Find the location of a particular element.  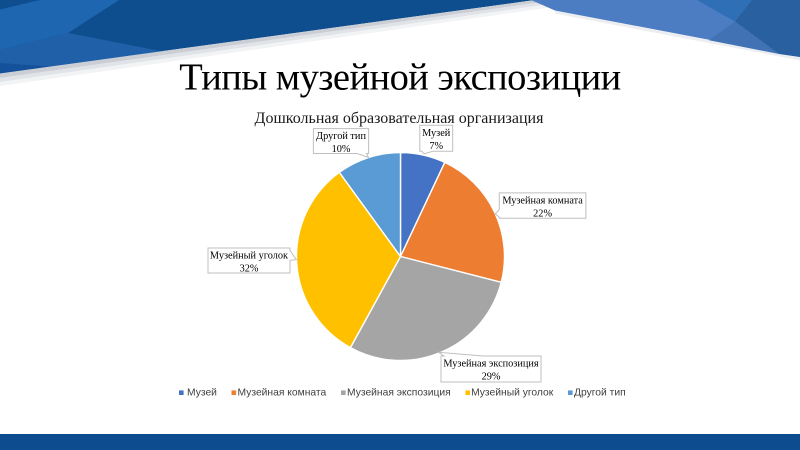

svg-text:Дошкольная образовательная орг: Дошкольная образовательная организация is located at coordinates (400, 118).